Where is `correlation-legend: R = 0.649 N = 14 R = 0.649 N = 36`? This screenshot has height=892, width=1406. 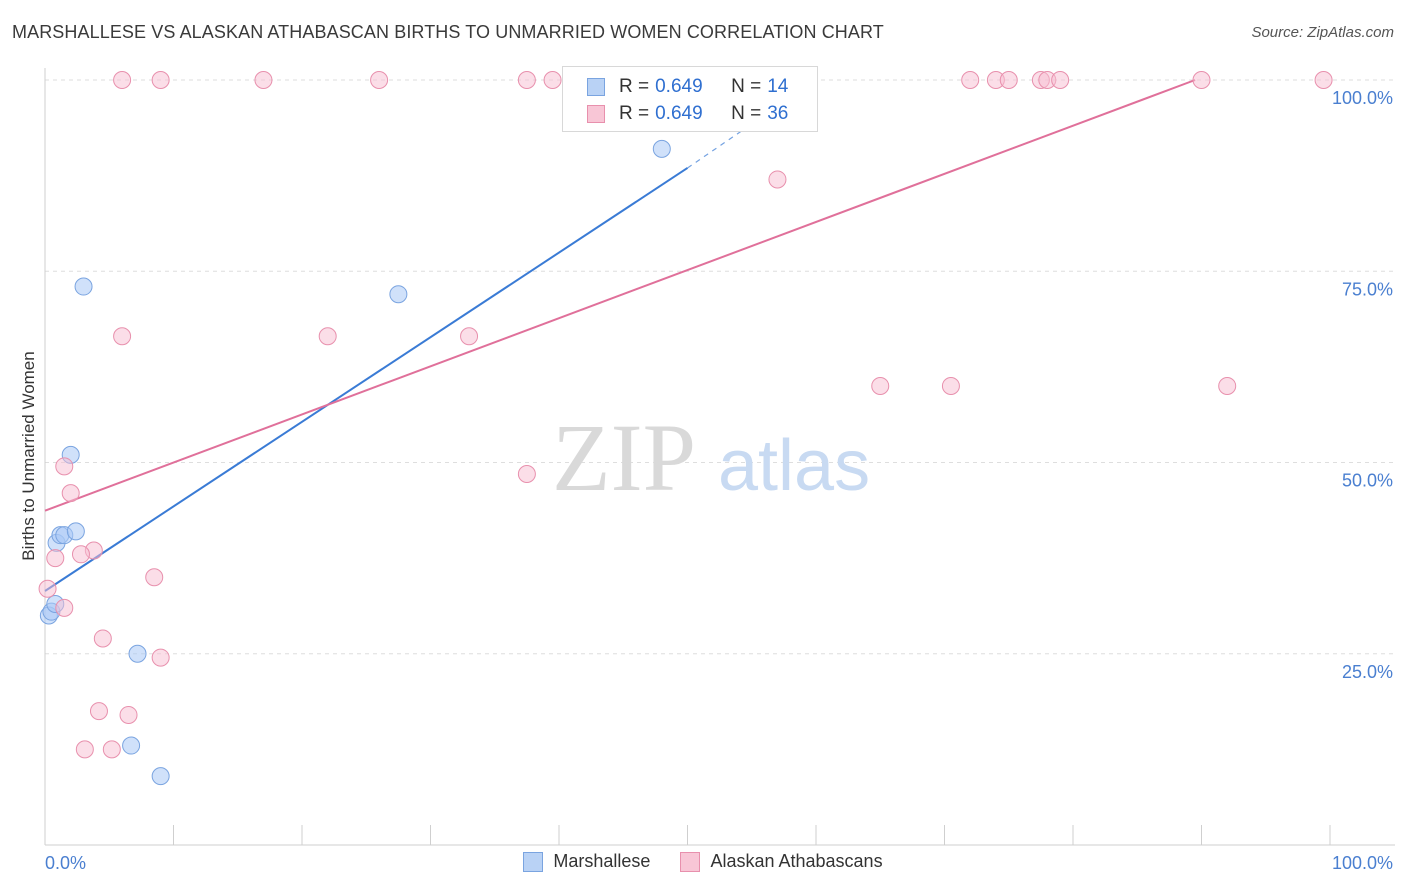
correlation-legend: R = 0.649 N = 14 R = 0.649 N = 36 is located at coordinates (690, 99).